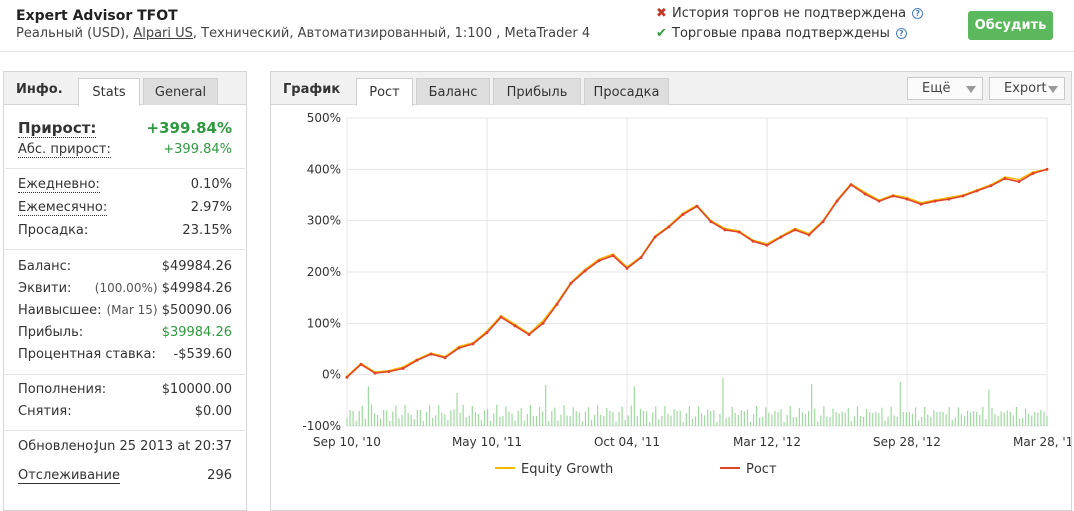 The width and height of the screenshot is (1074, 511). What do you see at coordinates (211, 184) in the screenshot?
I see `daily-value: 0.10%` at bounding box center [211, 184].